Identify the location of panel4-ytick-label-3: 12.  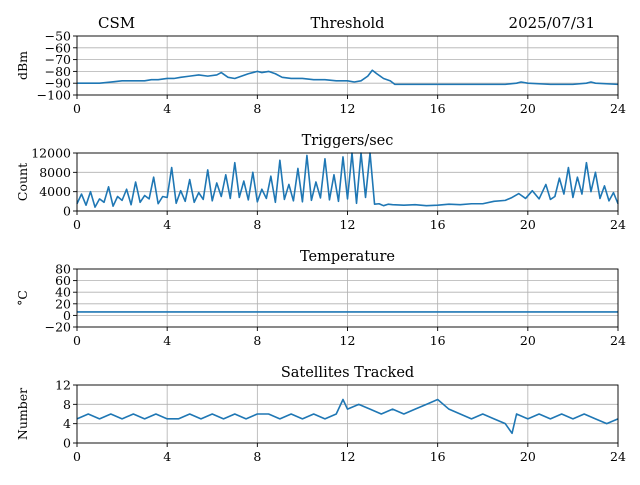
(63, 385).